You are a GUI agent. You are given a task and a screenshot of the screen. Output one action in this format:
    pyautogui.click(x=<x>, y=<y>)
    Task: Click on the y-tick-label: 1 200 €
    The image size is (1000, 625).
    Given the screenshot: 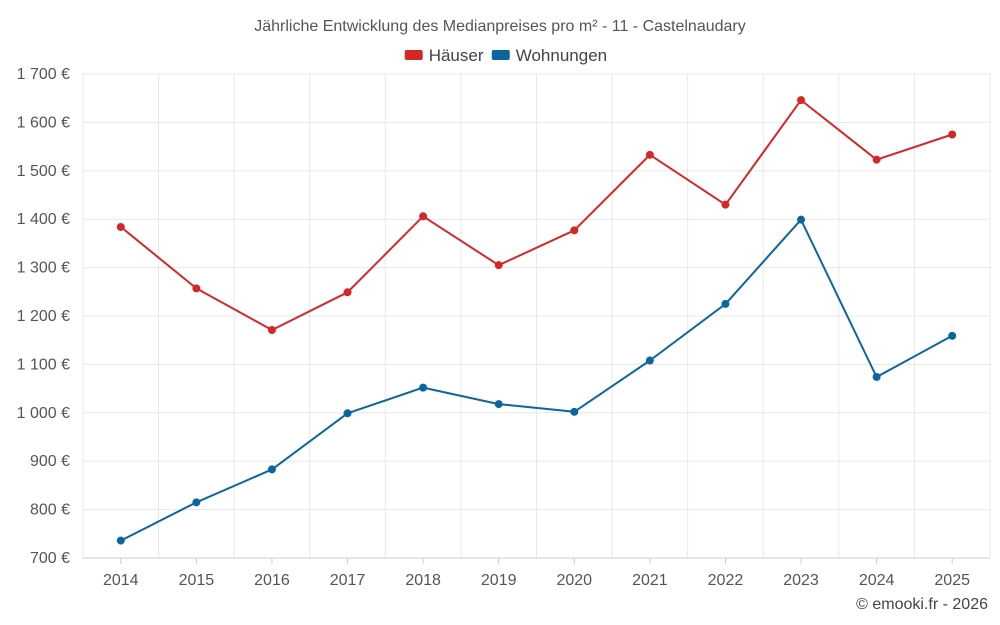 What is the action you would take?
    pyautogui.click(x=43, y=316)
    